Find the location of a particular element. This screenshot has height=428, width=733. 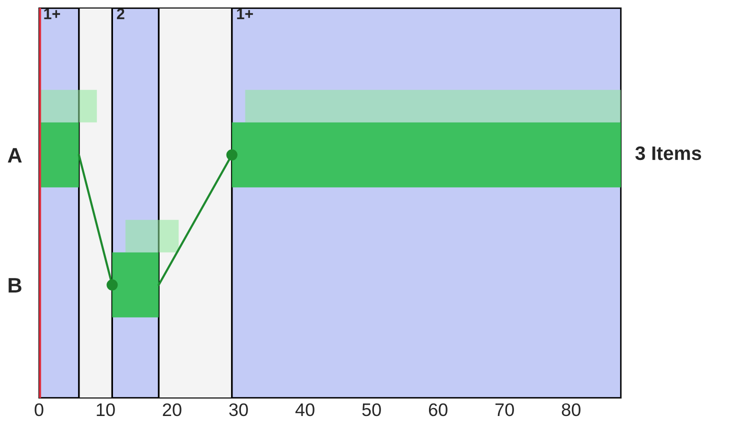

x-tick-label: 20 is located at coordinates (172, 409).